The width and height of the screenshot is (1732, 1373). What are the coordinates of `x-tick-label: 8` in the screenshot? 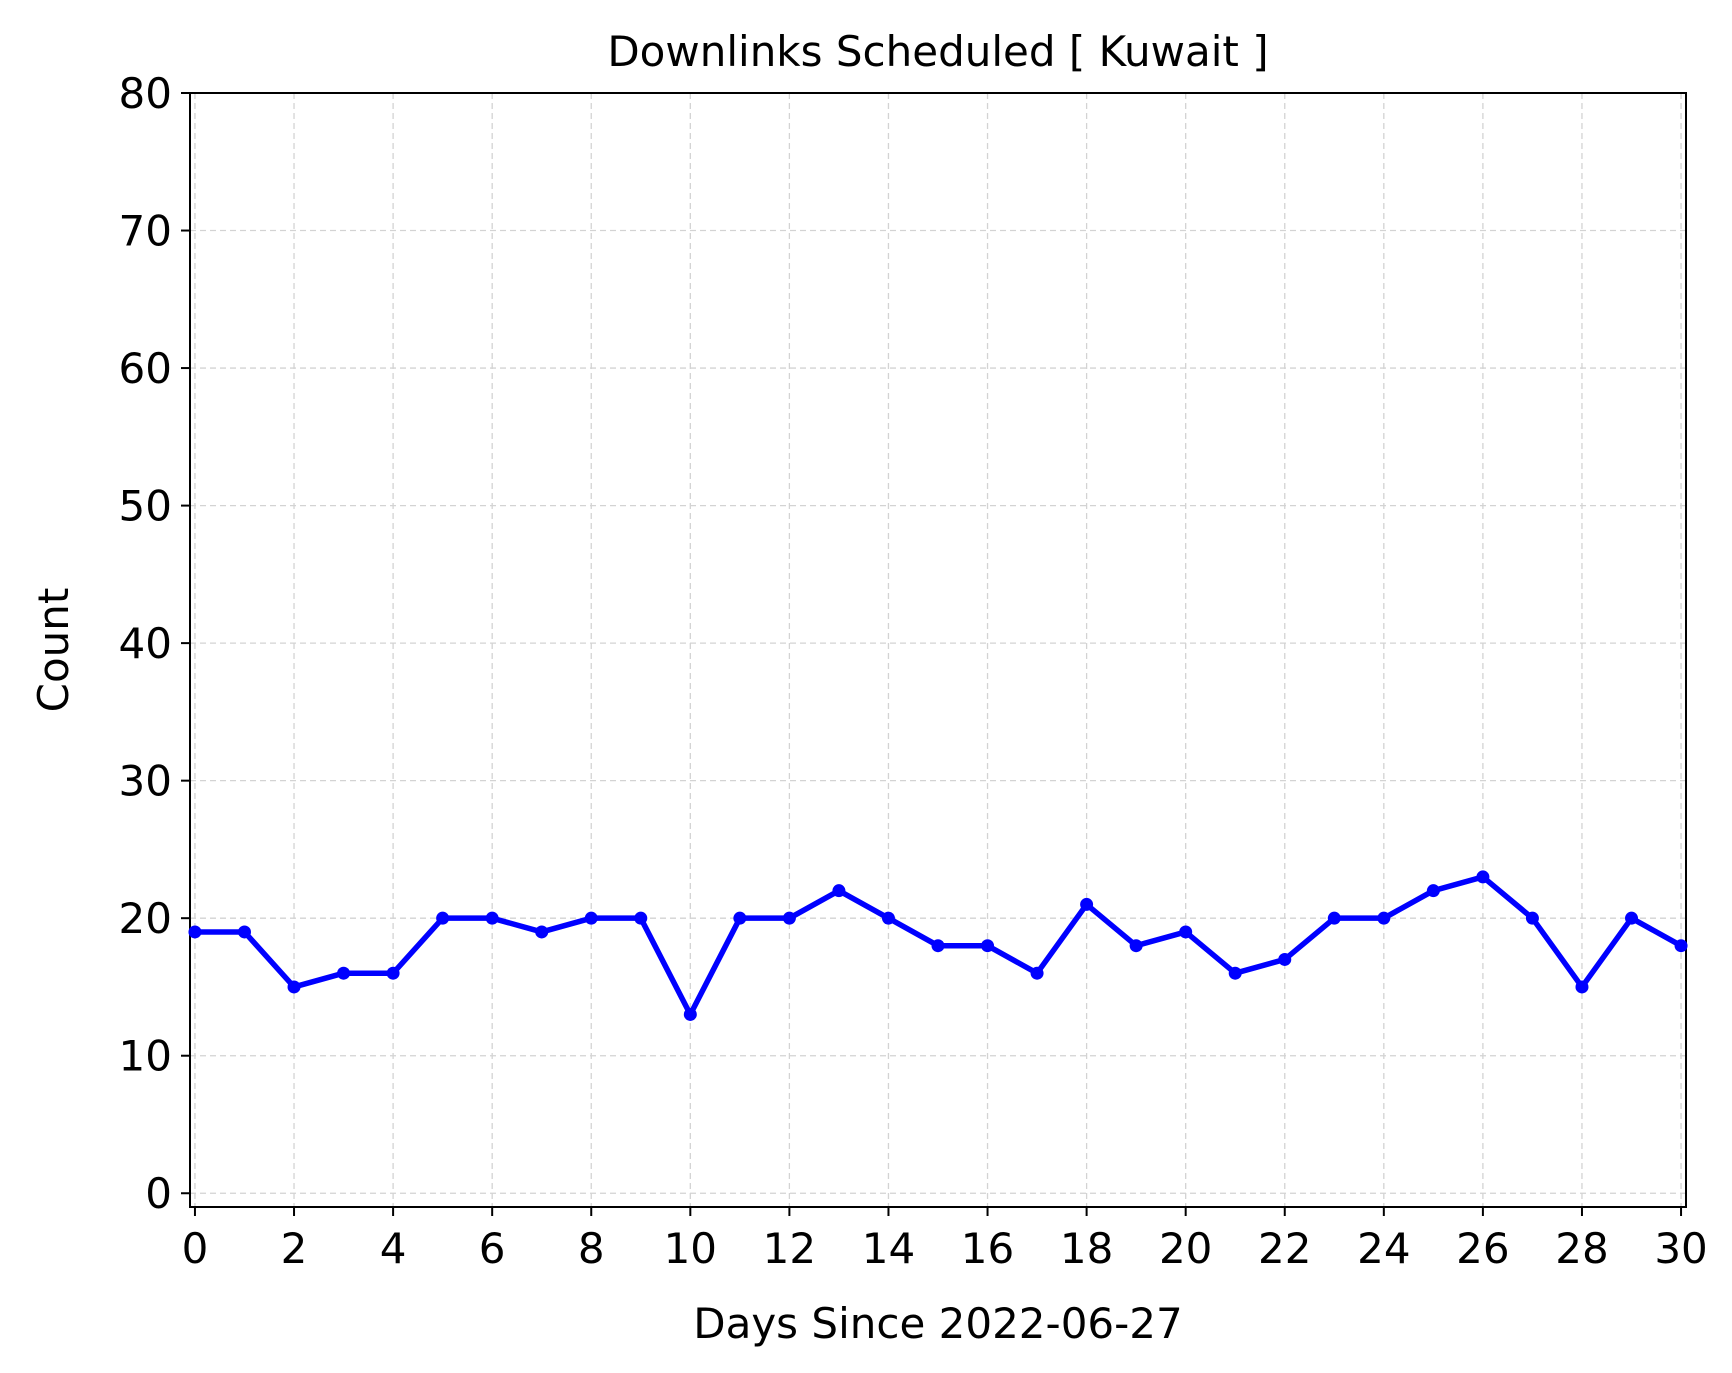 It's located at (591, 1248).